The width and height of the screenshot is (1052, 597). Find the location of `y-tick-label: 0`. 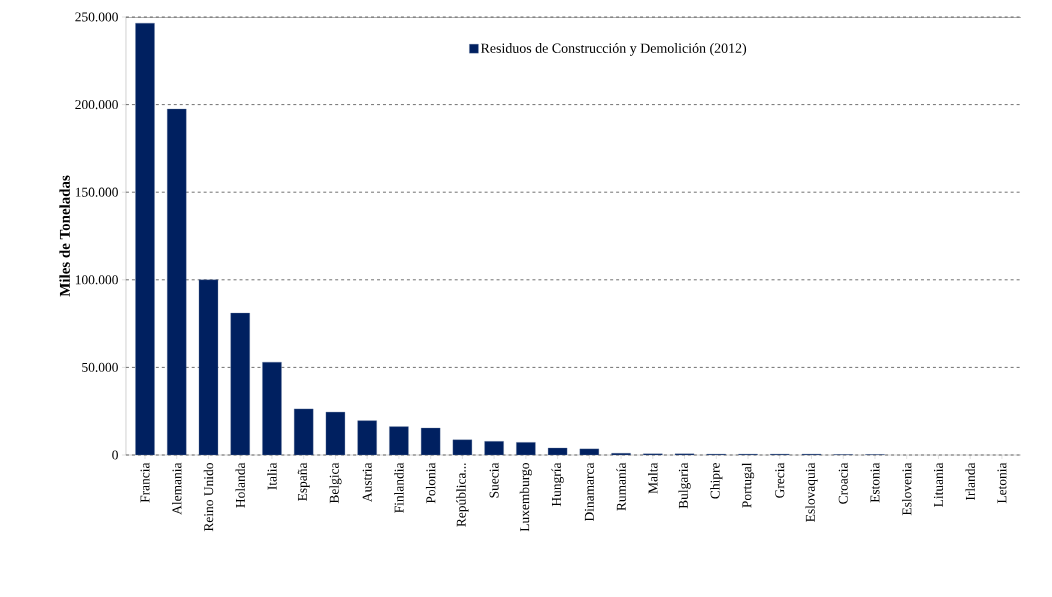

y-tick-label: 0 is located at coordinates (115, 455).